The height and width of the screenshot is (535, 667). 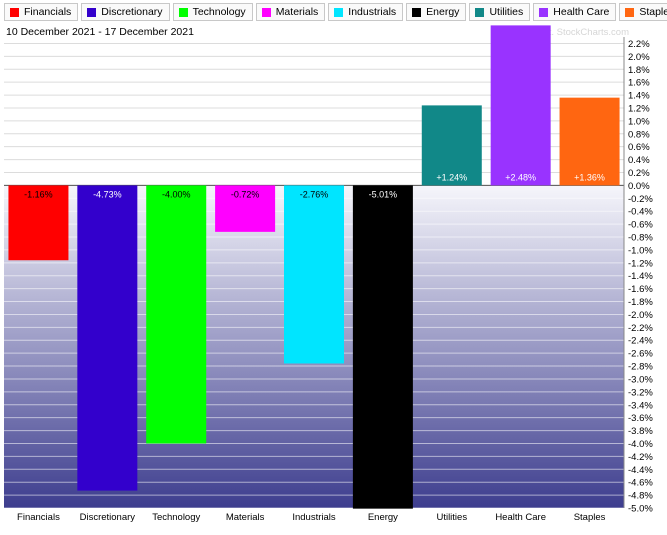 What do you see at coordinates (640, 289) in the screenshot?
I see `y-tick-label: -1.6%` at bounding box center [640, 289].